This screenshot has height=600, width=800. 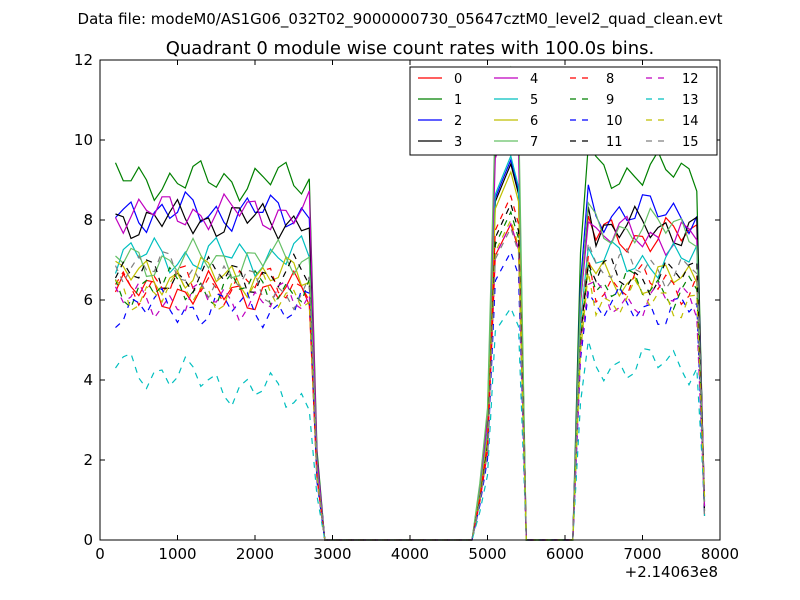 I want to click on legend-label-9: 9, so click(x=610, y=100).